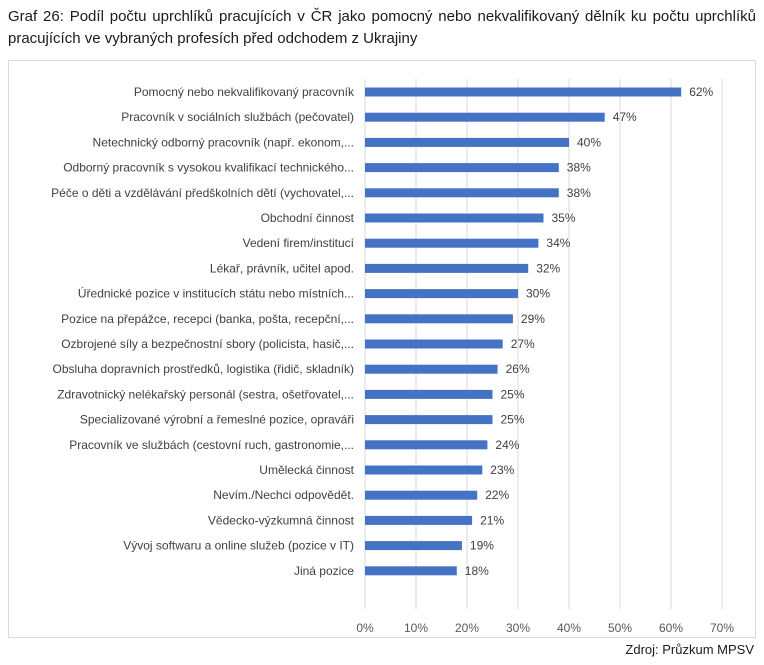 Image resolution: width=764 pixels, height=665 pixels. What do you see at coordinates (533, 319) in the screenshot?
I see `value-label: 29%` at bounding box center [533, 319].